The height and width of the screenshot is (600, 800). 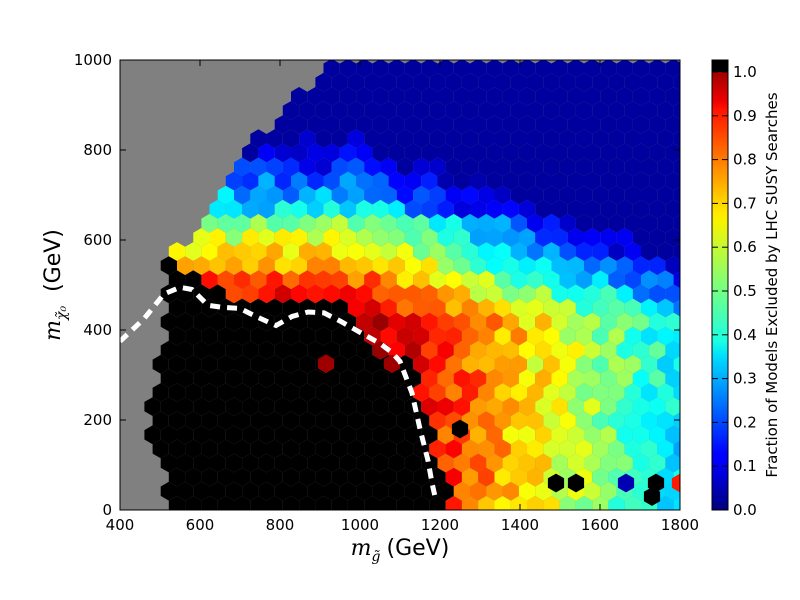 What do you see at coordinates (720, 285) in the screenshot?
I see `colorbar-frame` at bounding box center [720, 285].